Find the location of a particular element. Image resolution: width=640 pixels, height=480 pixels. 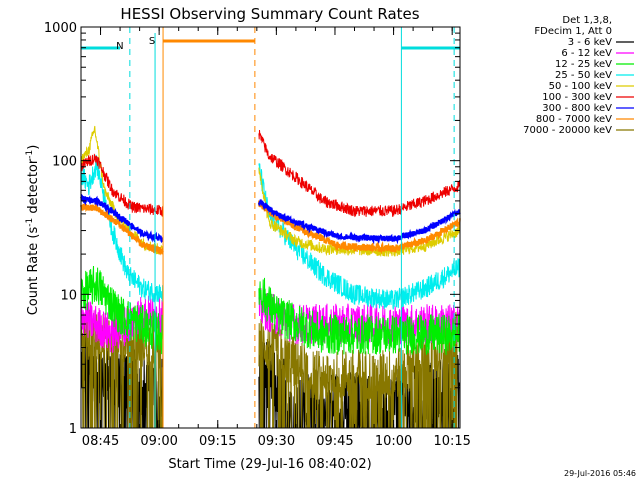

series-line-12-25-kev is located at coordinates (270, 310).